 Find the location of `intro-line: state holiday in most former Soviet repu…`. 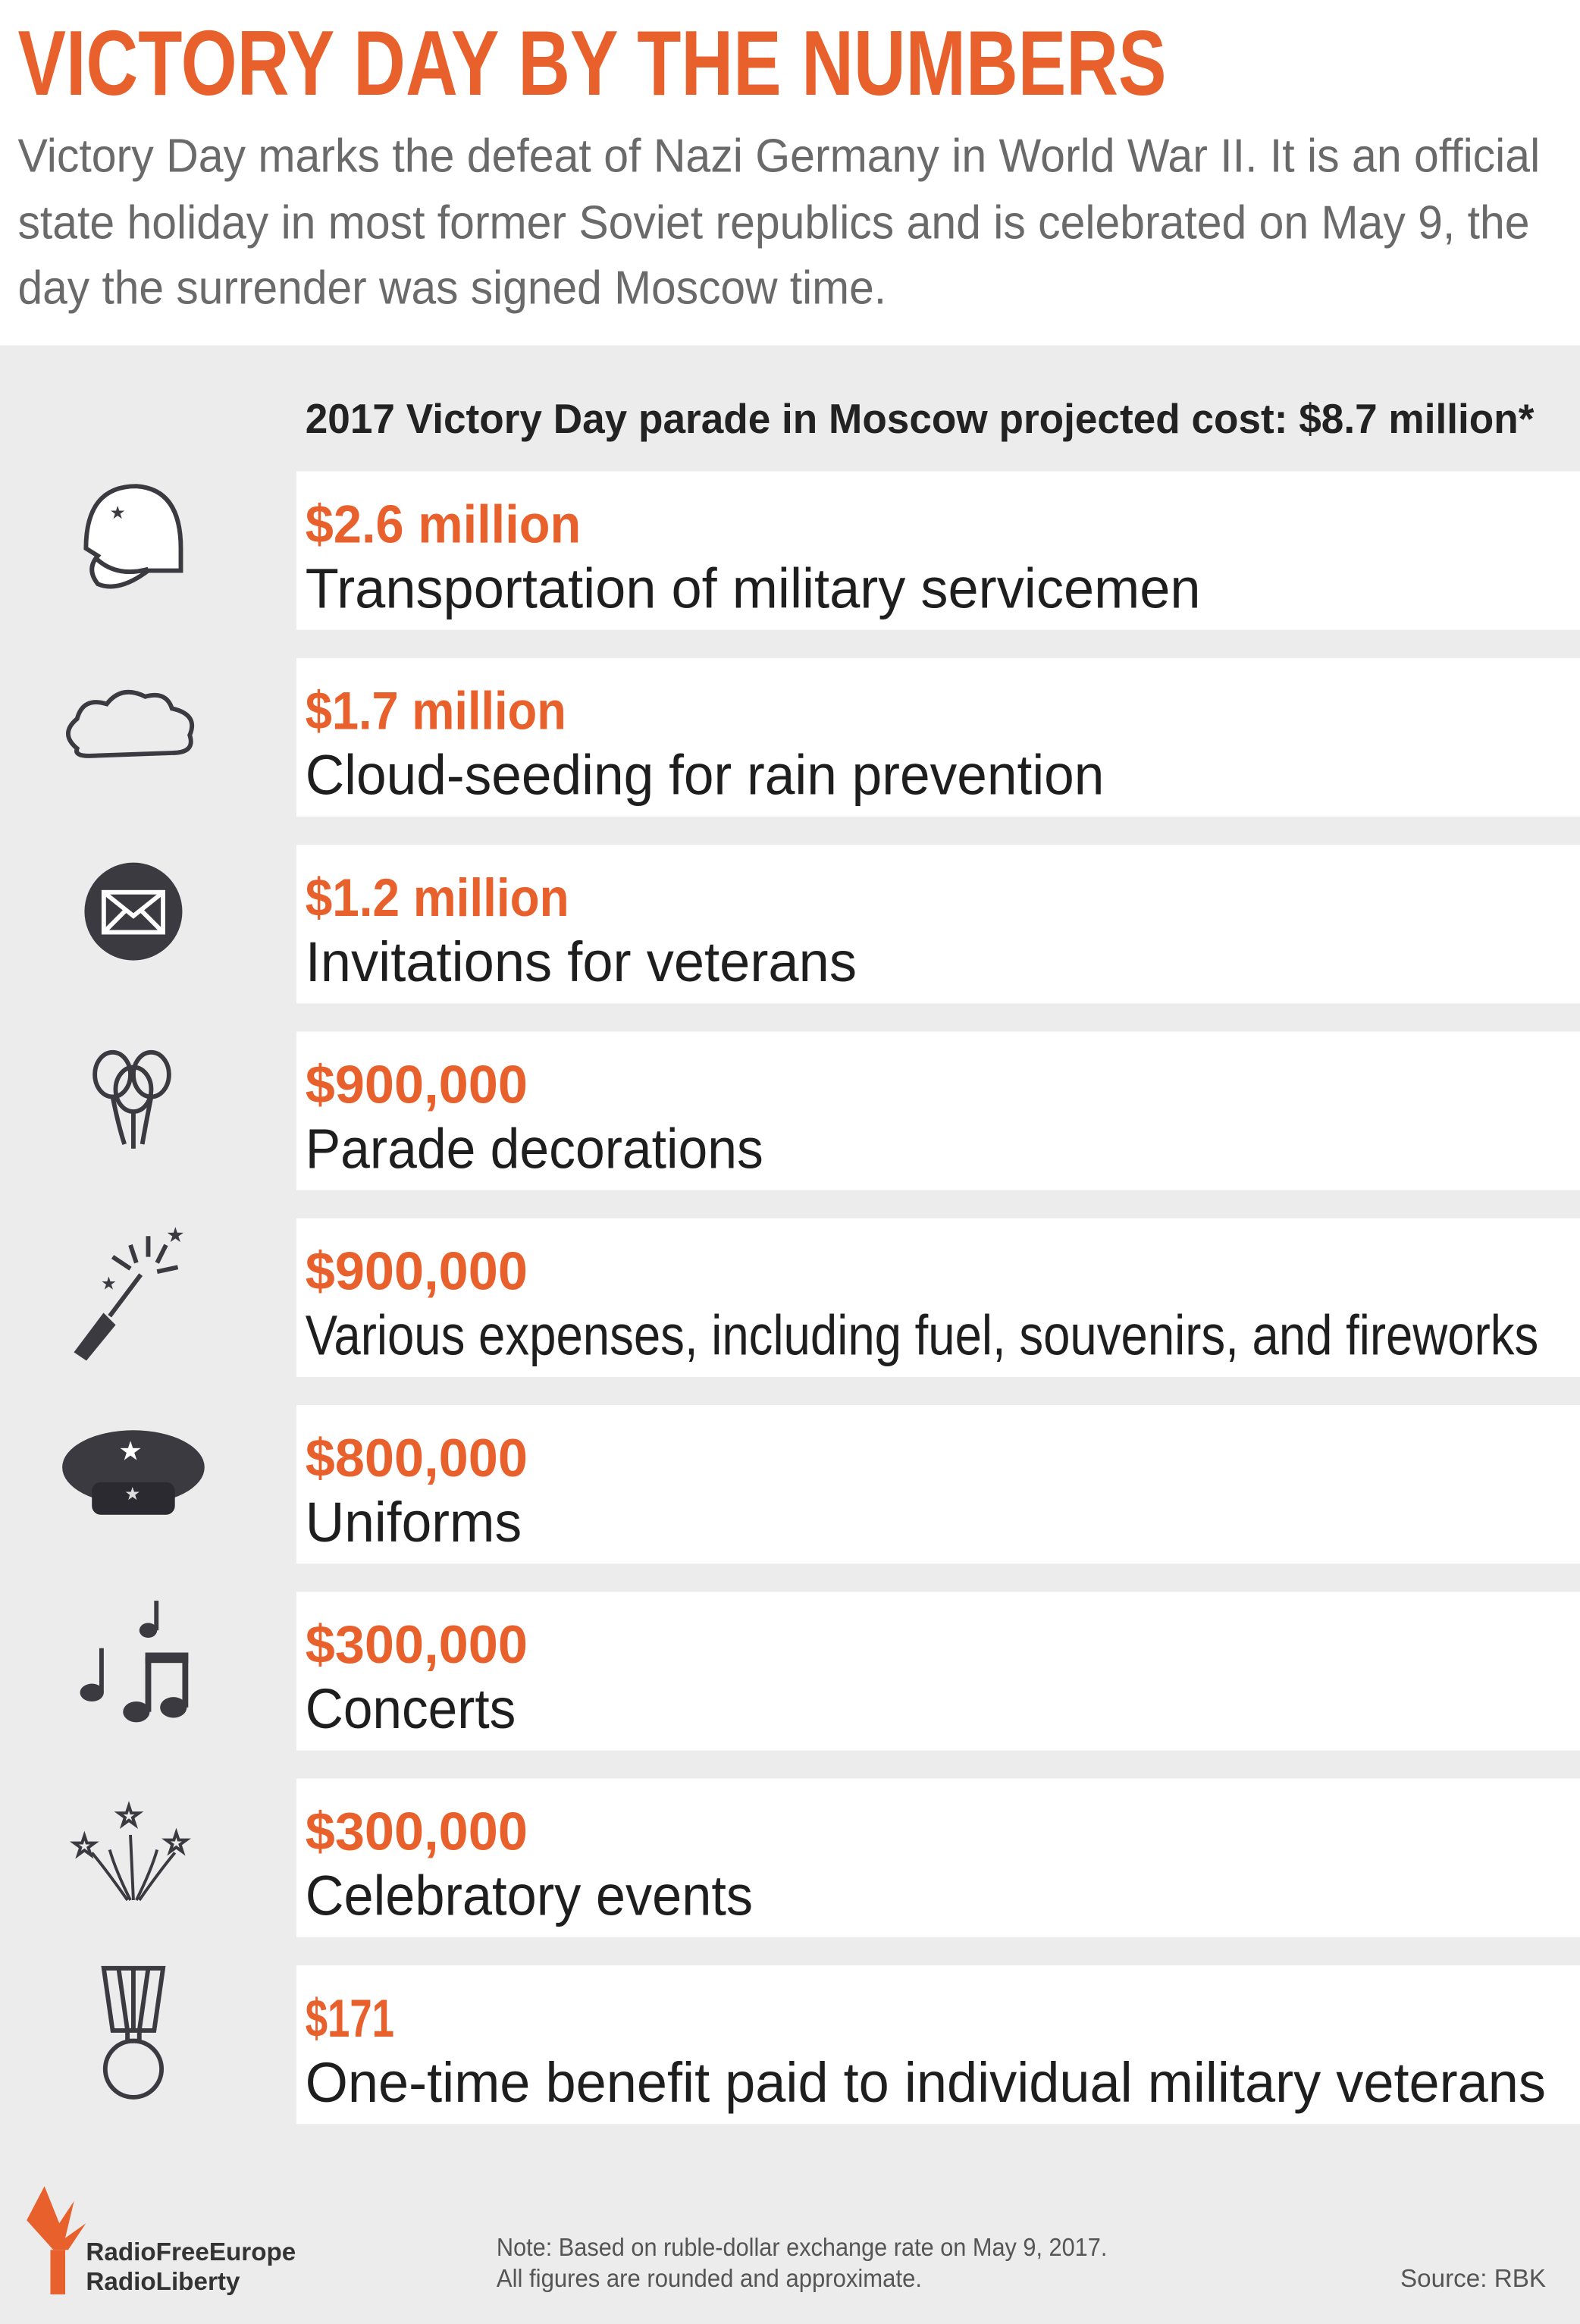

intro-line: state holiday in most former Soviet repu… is located at coordinates (773, 223).